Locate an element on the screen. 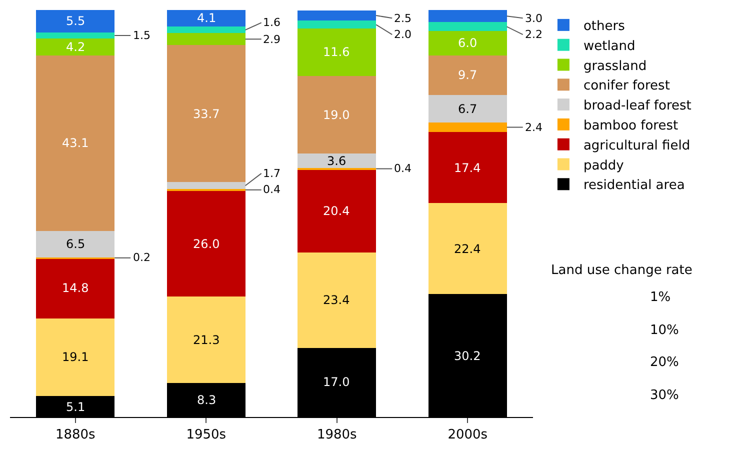 Image resolution: width=733 pixels, height=453 pixels. legend-label: wetland is located at coordinates (609, 46).